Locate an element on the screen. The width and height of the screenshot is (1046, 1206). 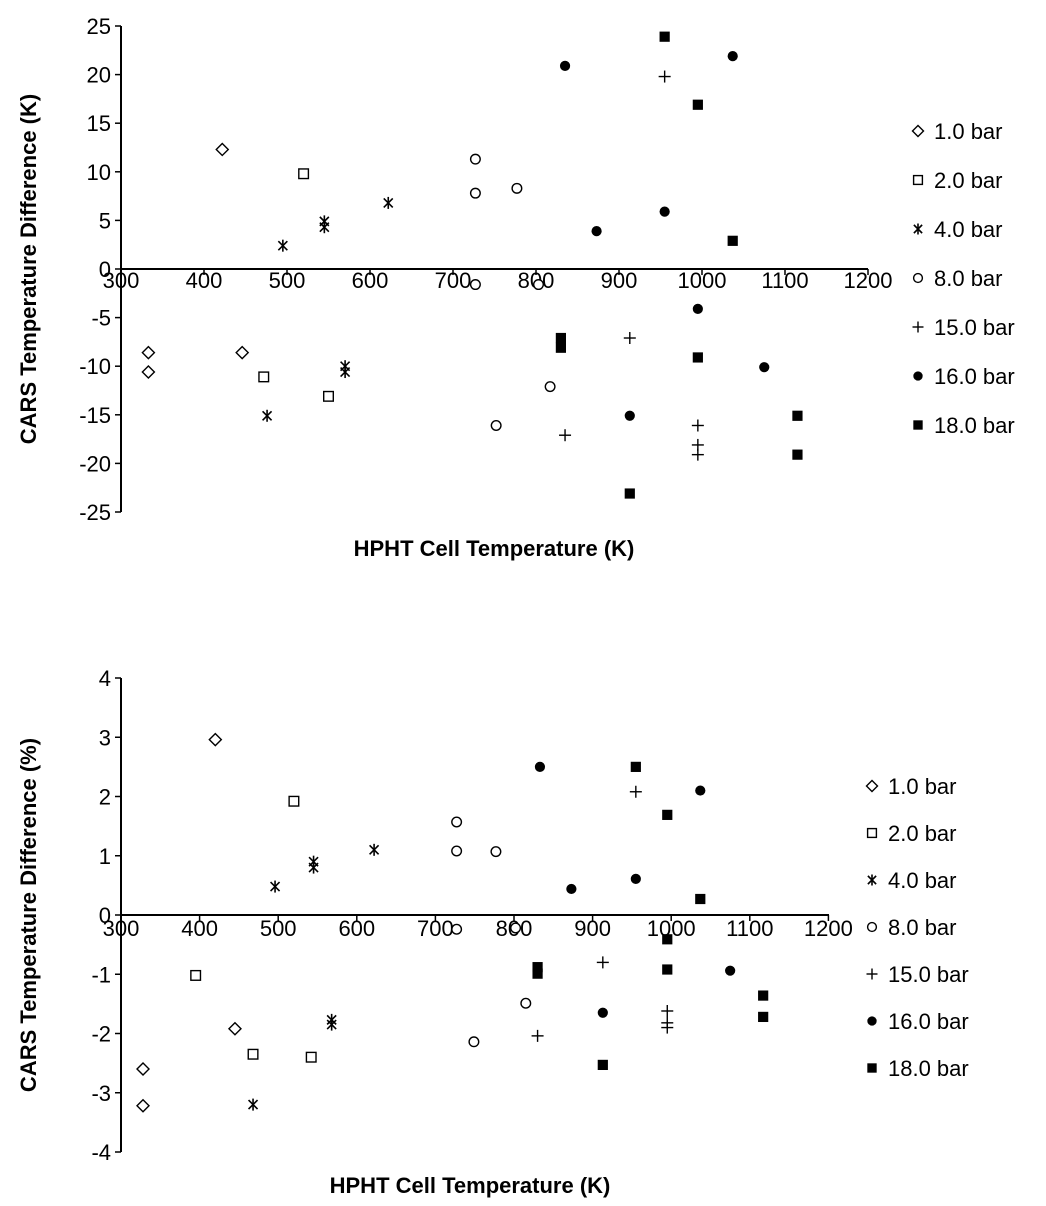
y-tick-label: -20 is located at coordinates (95, 463).